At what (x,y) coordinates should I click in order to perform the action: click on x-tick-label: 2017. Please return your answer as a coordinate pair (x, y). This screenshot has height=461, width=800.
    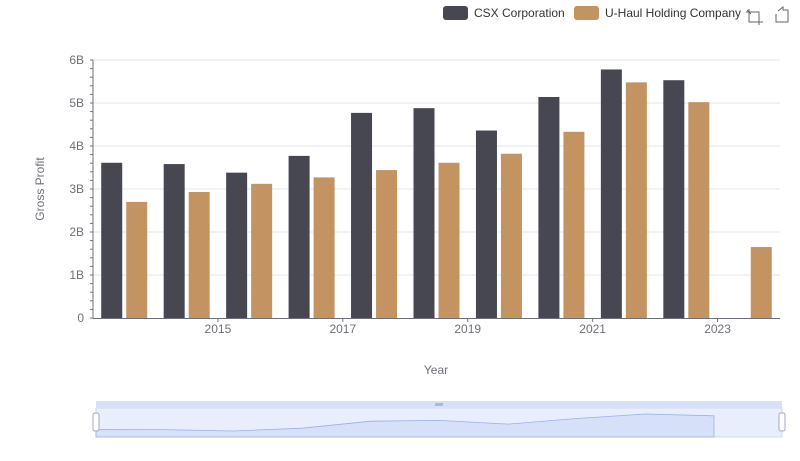
    Looking at the image, I should click on (342, 329).